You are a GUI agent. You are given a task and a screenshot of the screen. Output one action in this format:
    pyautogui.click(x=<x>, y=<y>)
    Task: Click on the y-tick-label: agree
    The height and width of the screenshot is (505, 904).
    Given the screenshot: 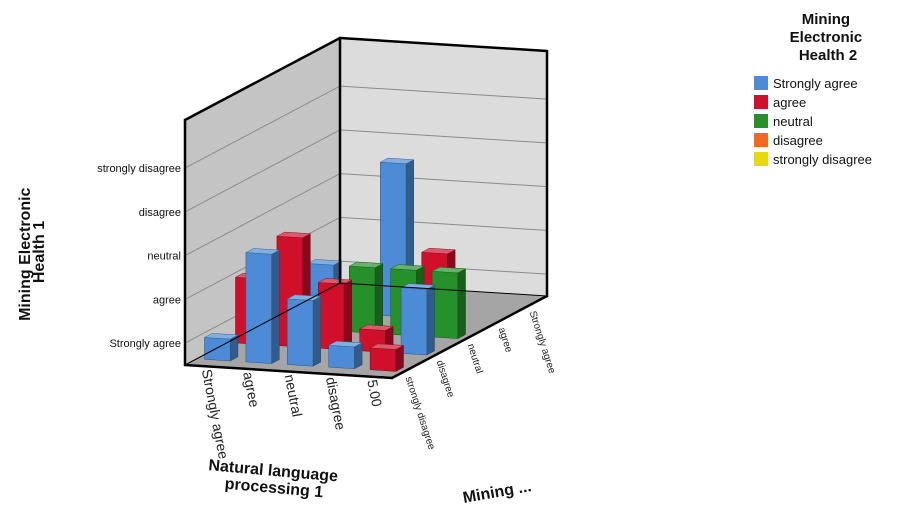 What is the action you would take?
    pyautogui.click(x=167, y=300)
    